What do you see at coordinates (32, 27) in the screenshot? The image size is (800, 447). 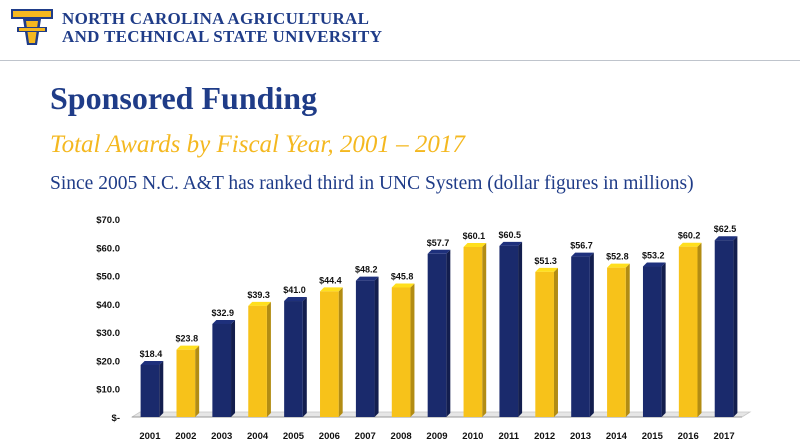 I see `aggie-shield-logo-icon` at bounding box center [32, 27].